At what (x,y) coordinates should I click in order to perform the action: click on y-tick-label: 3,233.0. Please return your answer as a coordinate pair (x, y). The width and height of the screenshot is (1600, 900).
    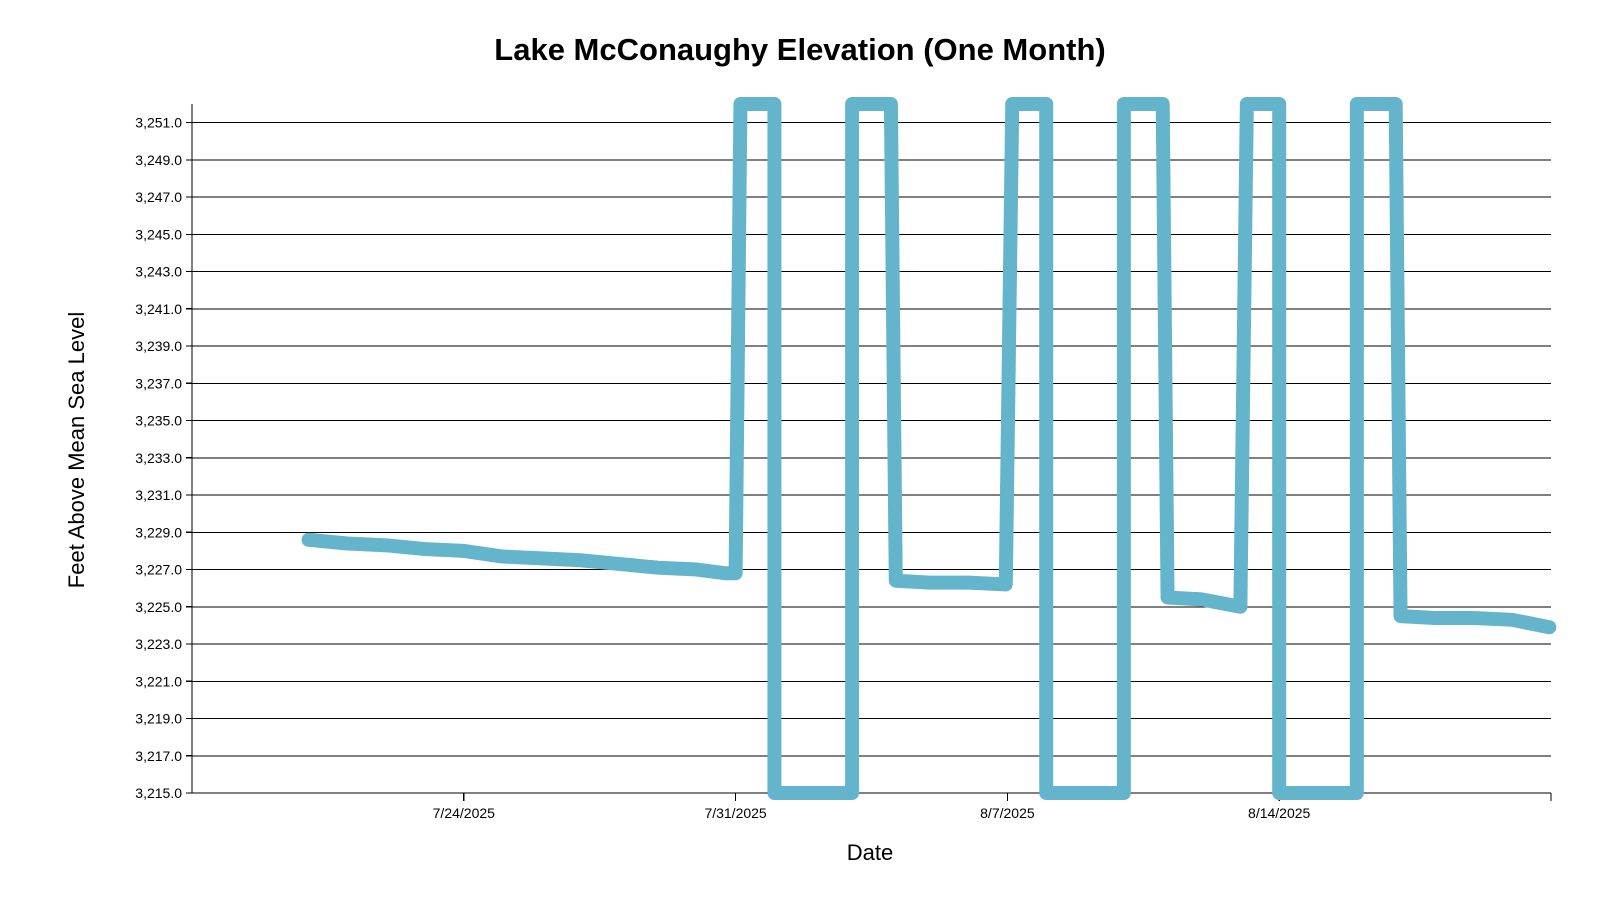
    Looking at the image, I should click on (158, 458).